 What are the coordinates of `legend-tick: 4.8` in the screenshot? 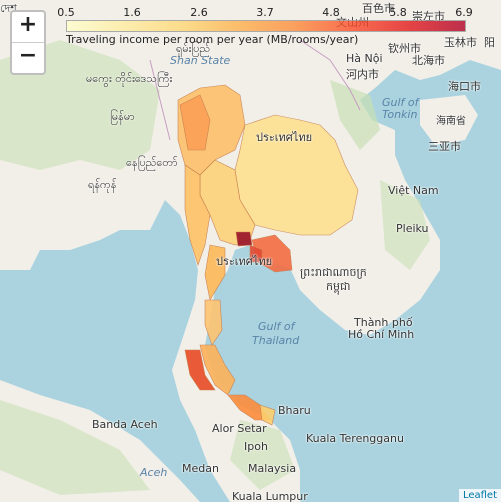 It's located at (331, 12).